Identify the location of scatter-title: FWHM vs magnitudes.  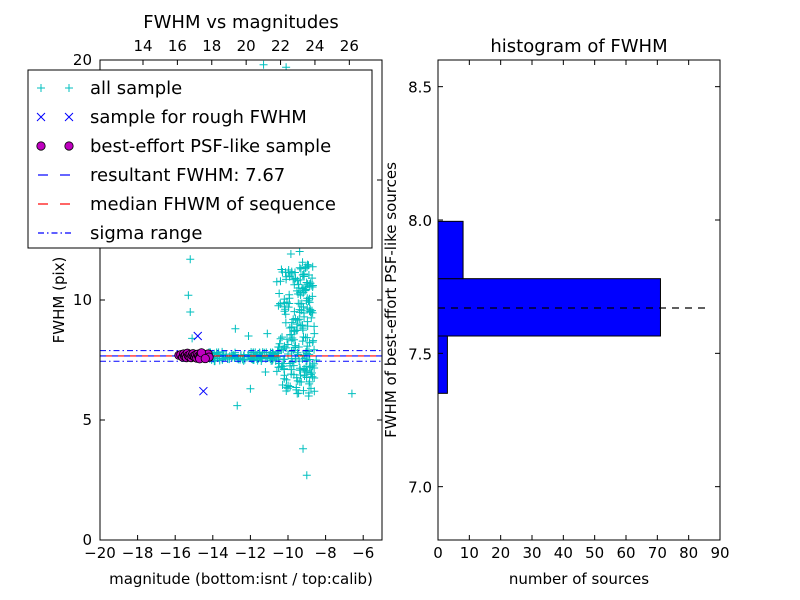
(240, 22).